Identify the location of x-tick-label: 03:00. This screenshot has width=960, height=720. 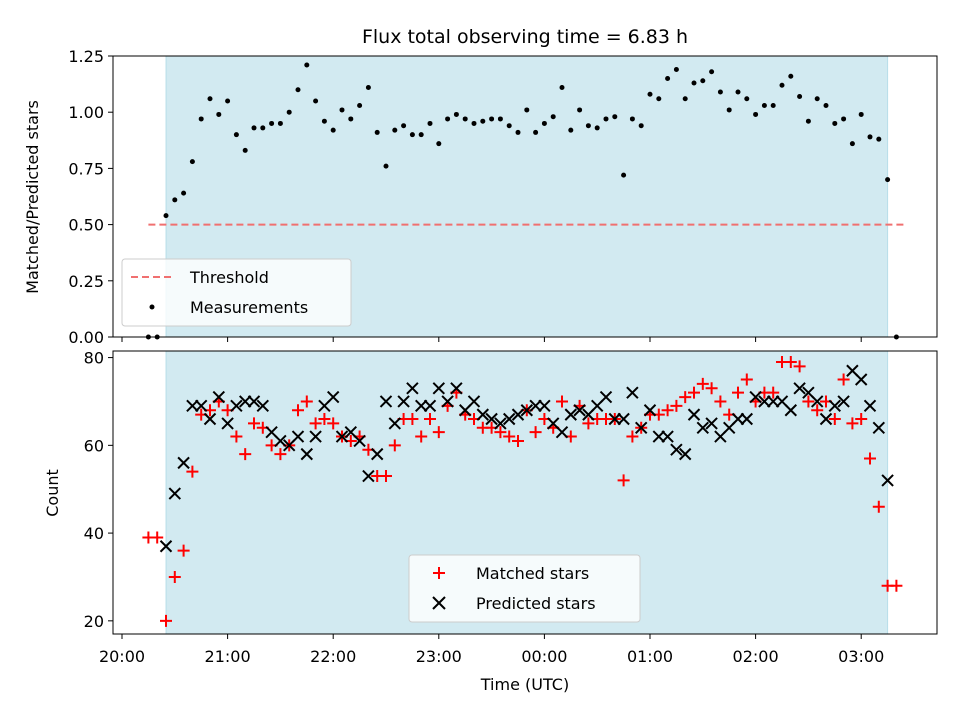
(861, 656).